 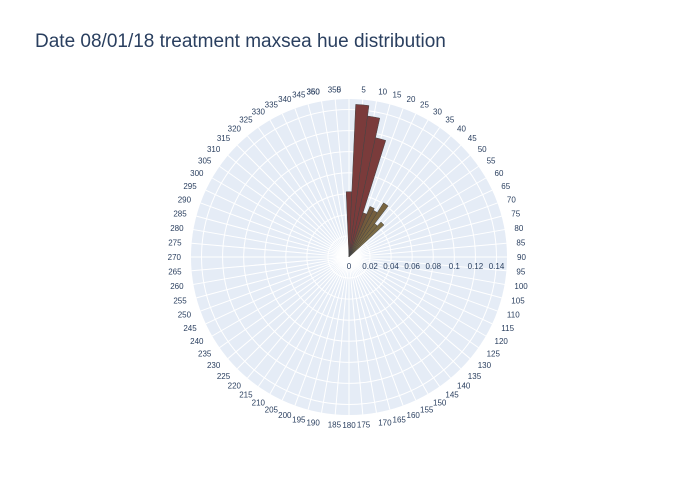 What do you see at coordinates (505, 186) in the screenshot?
I see `angular-tick-label: 65` at bounding box center [505, 186].